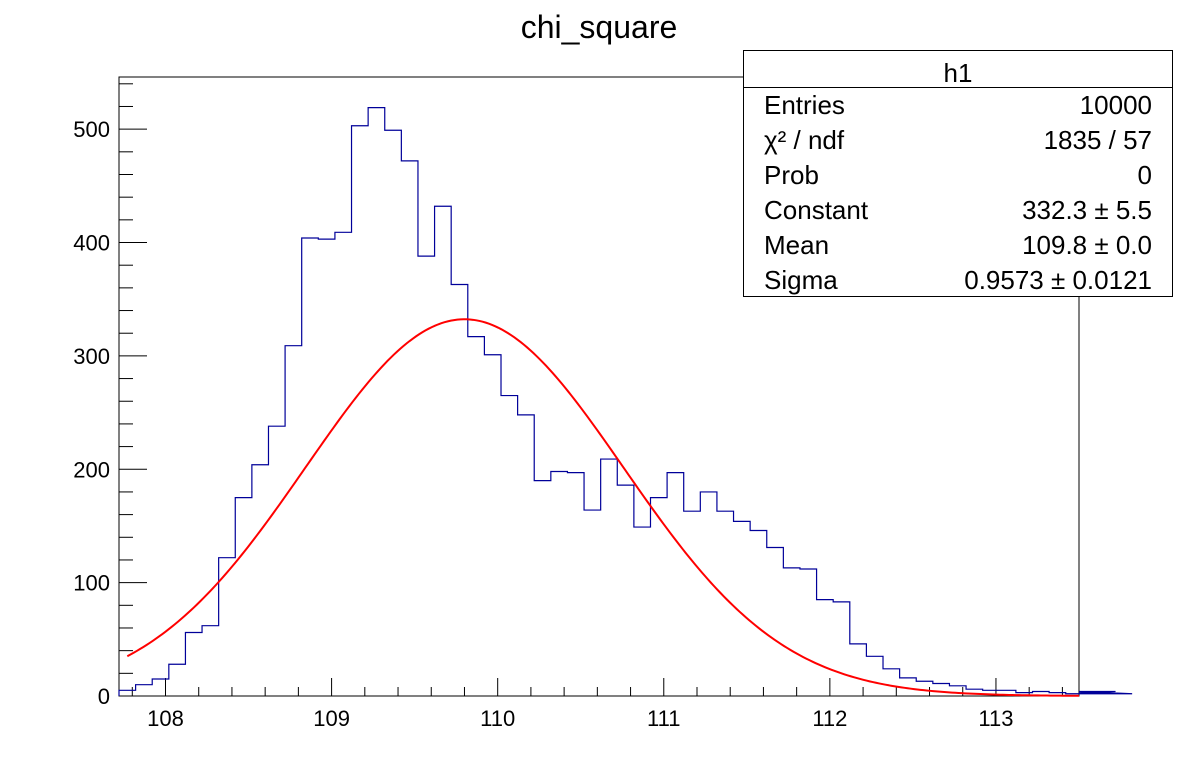  I want to click on stats-key: Entries, so click(804, 105).